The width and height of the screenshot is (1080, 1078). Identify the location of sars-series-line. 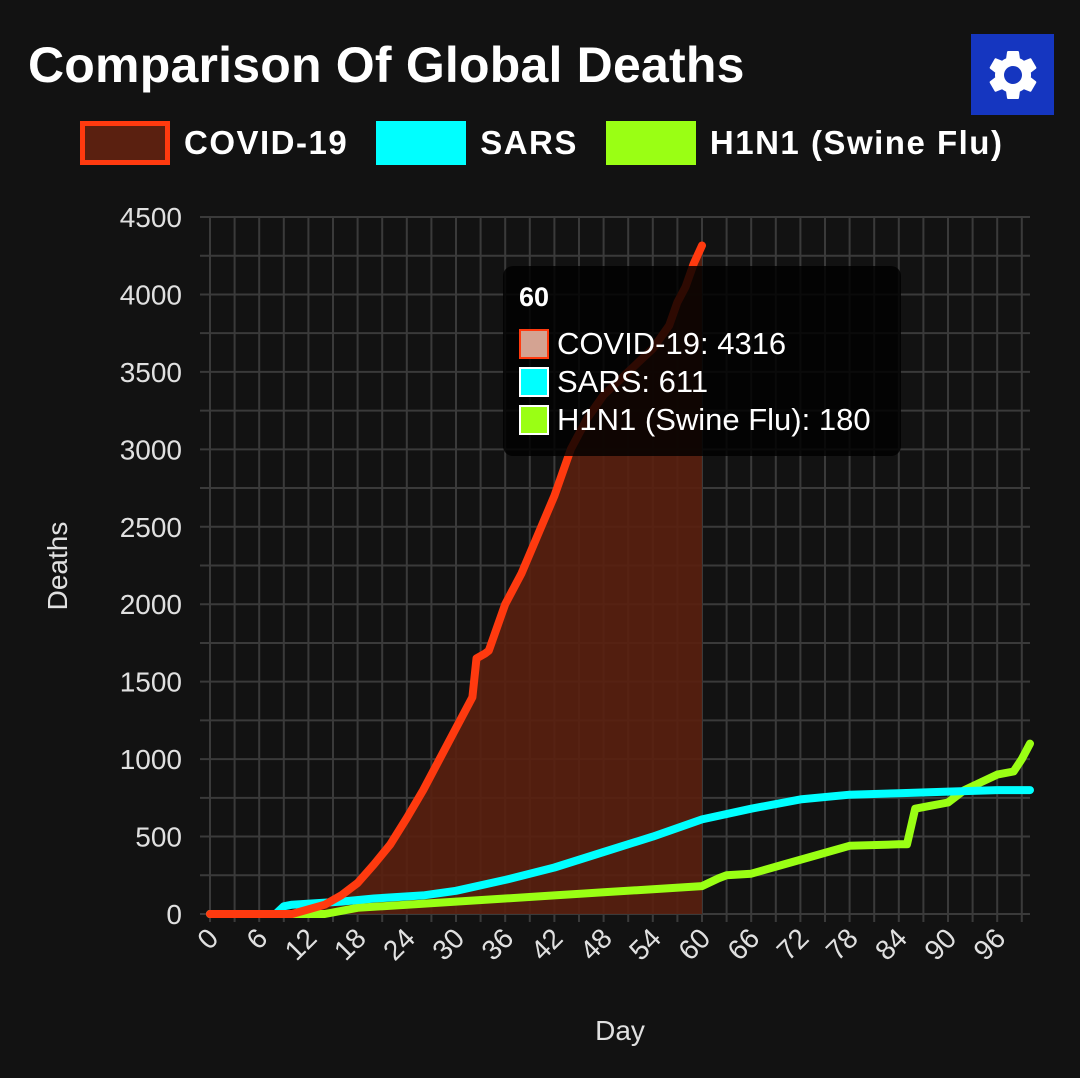
(620, 852).